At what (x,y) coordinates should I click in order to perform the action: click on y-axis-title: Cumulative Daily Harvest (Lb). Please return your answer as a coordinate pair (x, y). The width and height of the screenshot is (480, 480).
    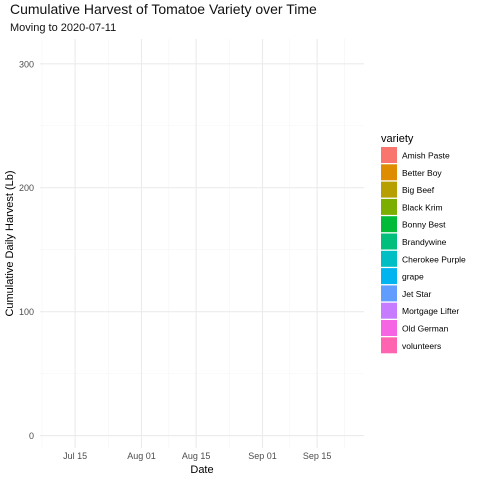
    Looking at the image, I should click on (10, 243).